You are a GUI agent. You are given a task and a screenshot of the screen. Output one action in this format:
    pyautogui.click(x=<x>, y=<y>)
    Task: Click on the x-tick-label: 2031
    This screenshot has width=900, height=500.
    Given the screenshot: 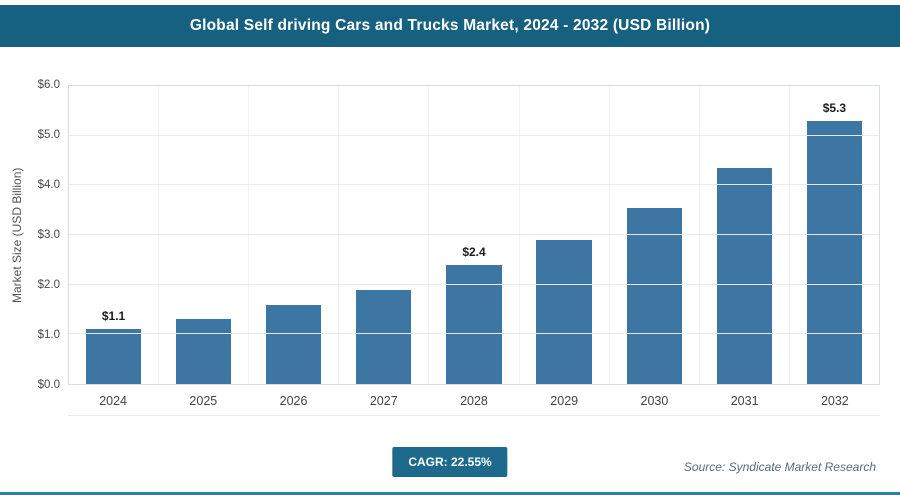 What is the action you would take?
    pyautogui.click(x=744, y=401)
    